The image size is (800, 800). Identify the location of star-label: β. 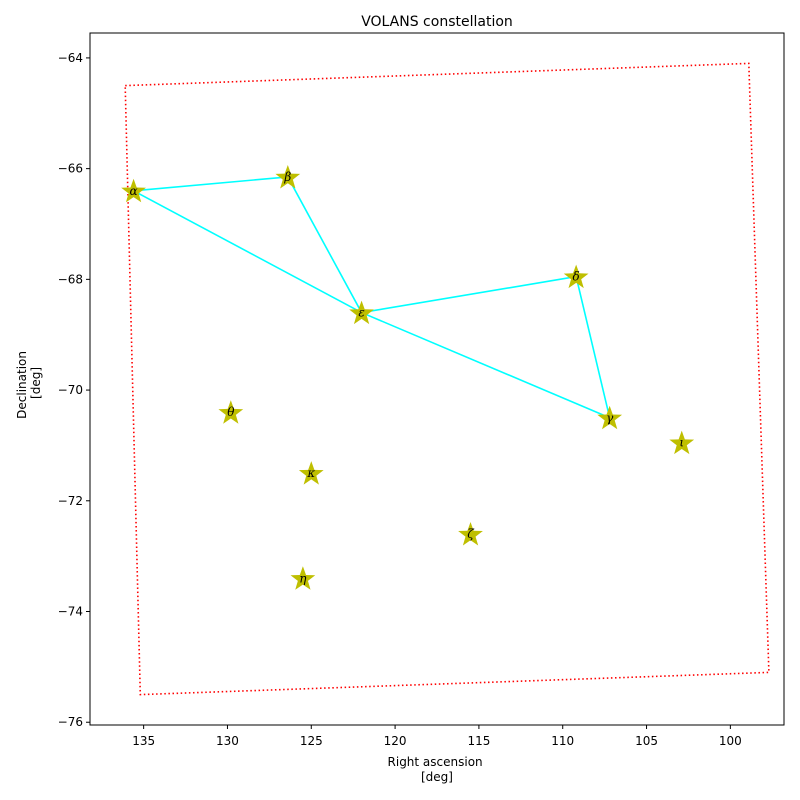
(287, 177).